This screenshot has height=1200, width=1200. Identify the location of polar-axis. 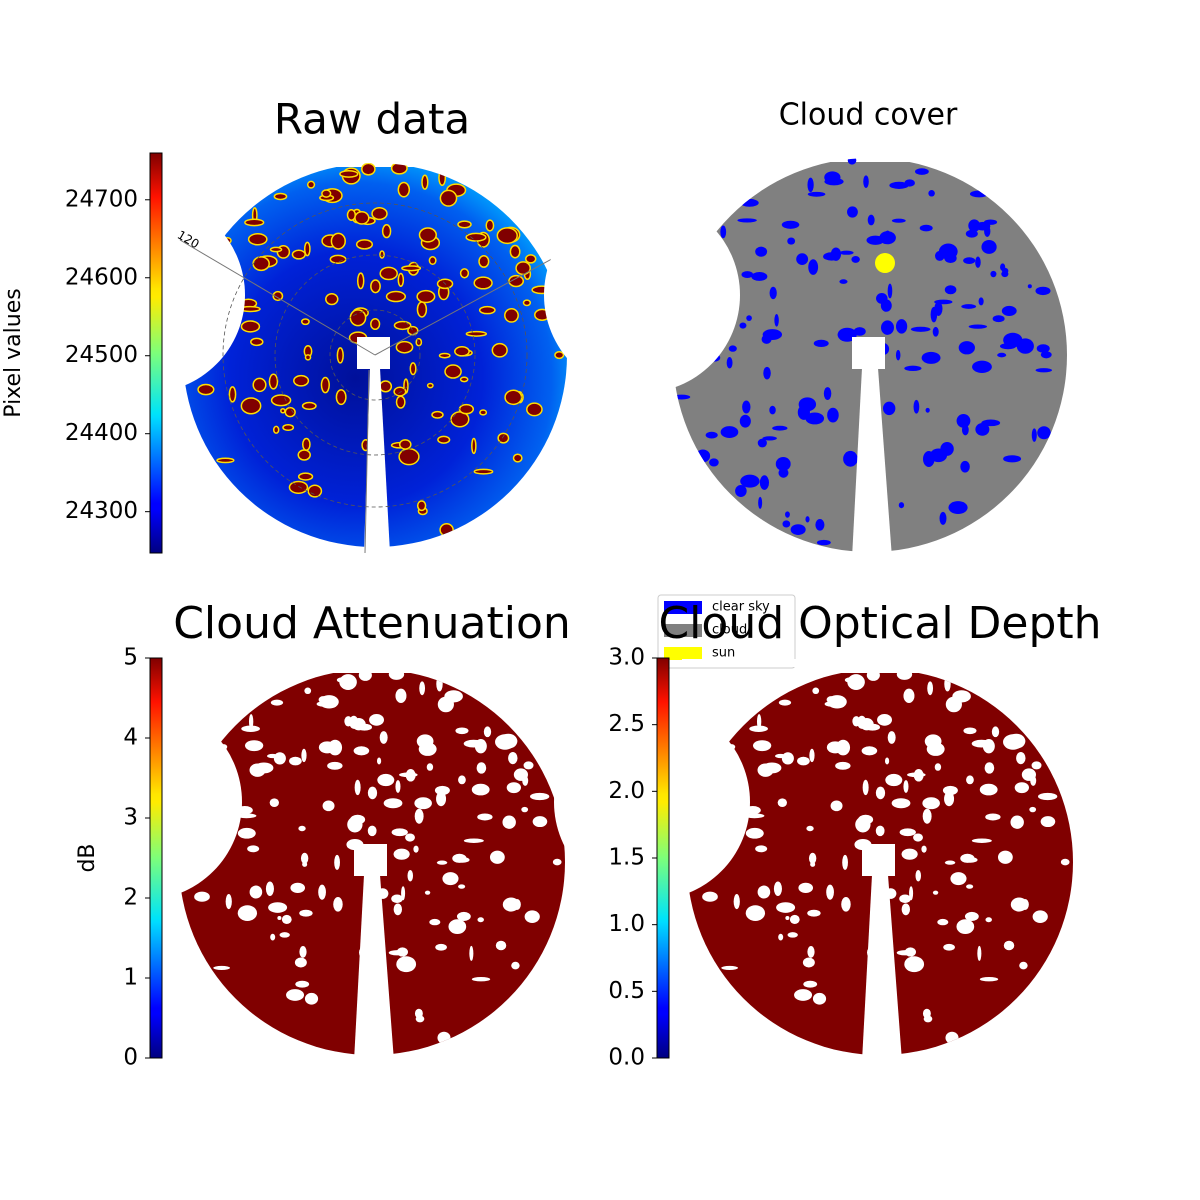
(277, 297).